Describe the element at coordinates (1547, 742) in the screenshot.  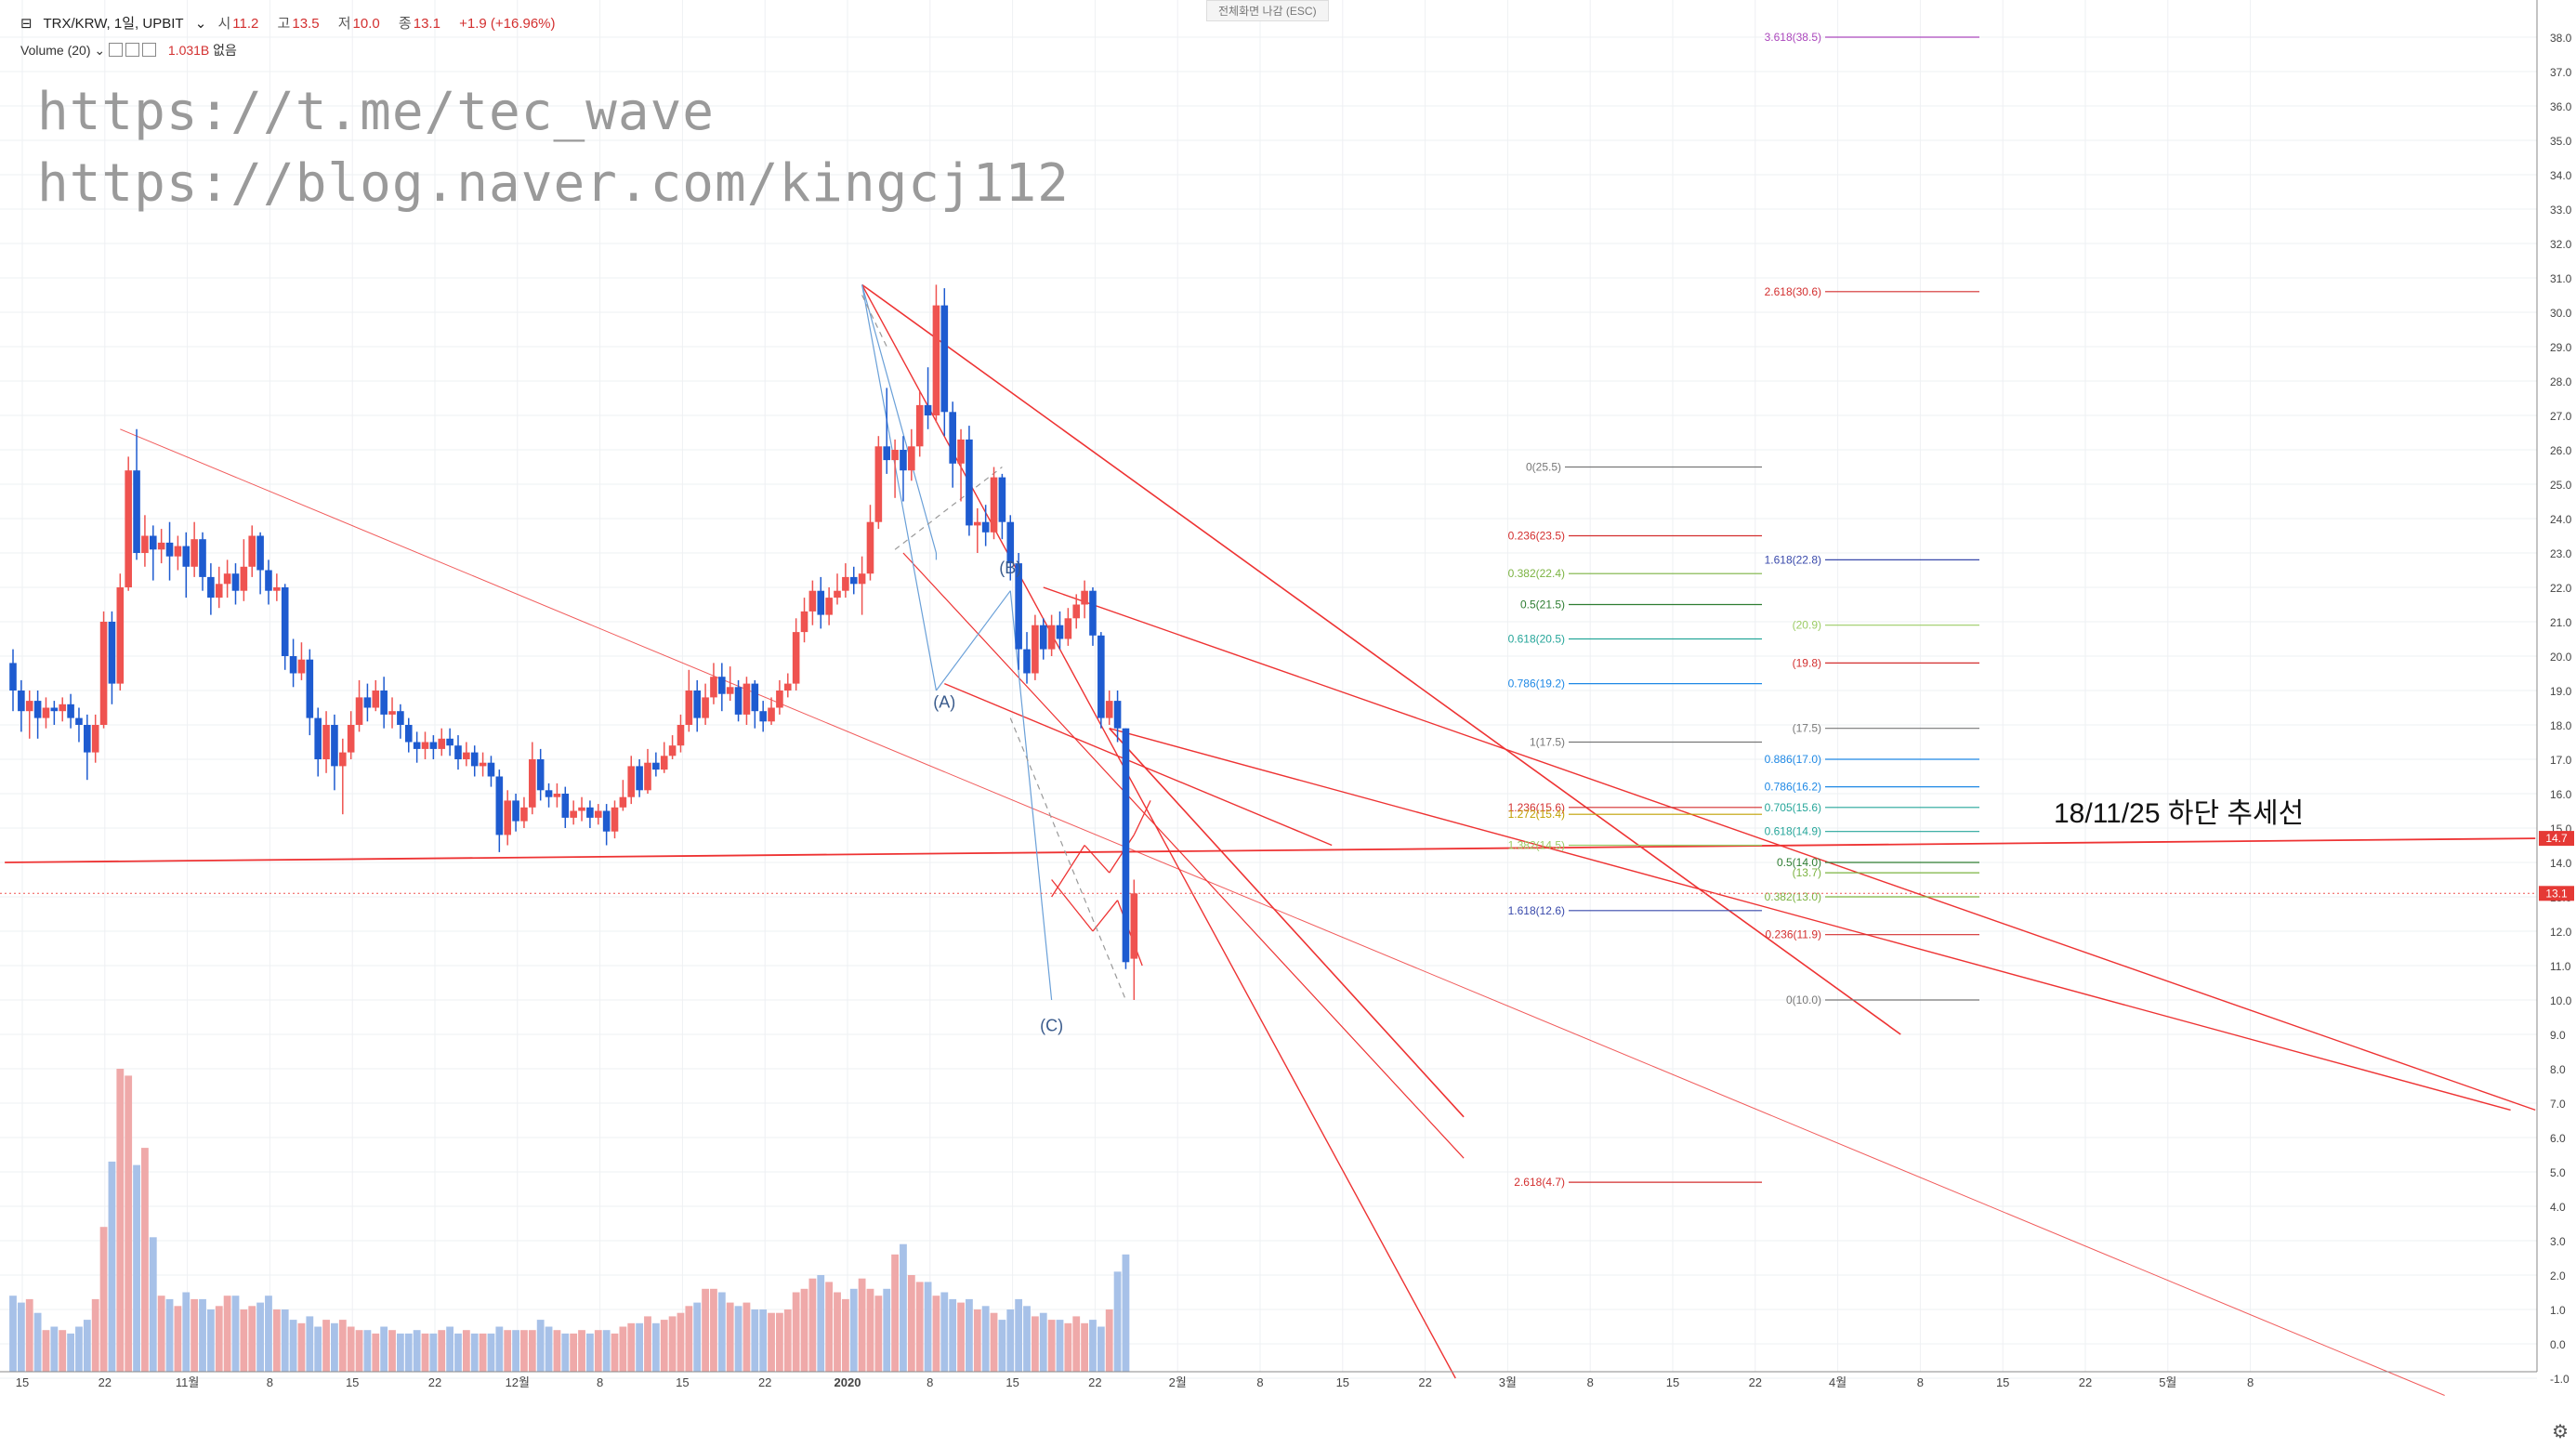
I see `fib-left-level-label: 1(17.5)` at that location.